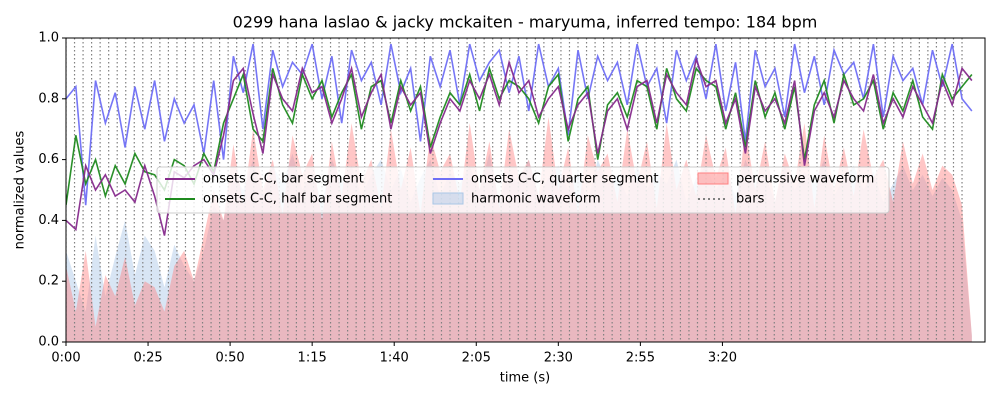 The width and height of the screenshot is (1000, 404). Describe the element at coordinates (283, 179) in the screenshot. I see `legend-label: onsets C-C, bar segment` at that location.